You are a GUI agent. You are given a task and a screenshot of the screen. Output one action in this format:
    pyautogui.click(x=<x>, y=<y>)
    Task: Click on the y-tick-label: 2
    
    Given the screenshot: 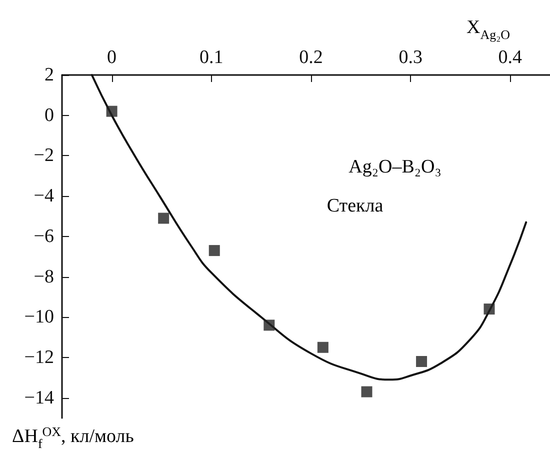 What is the action you would take?
    pyautogui.click(x=49, y=75)
    